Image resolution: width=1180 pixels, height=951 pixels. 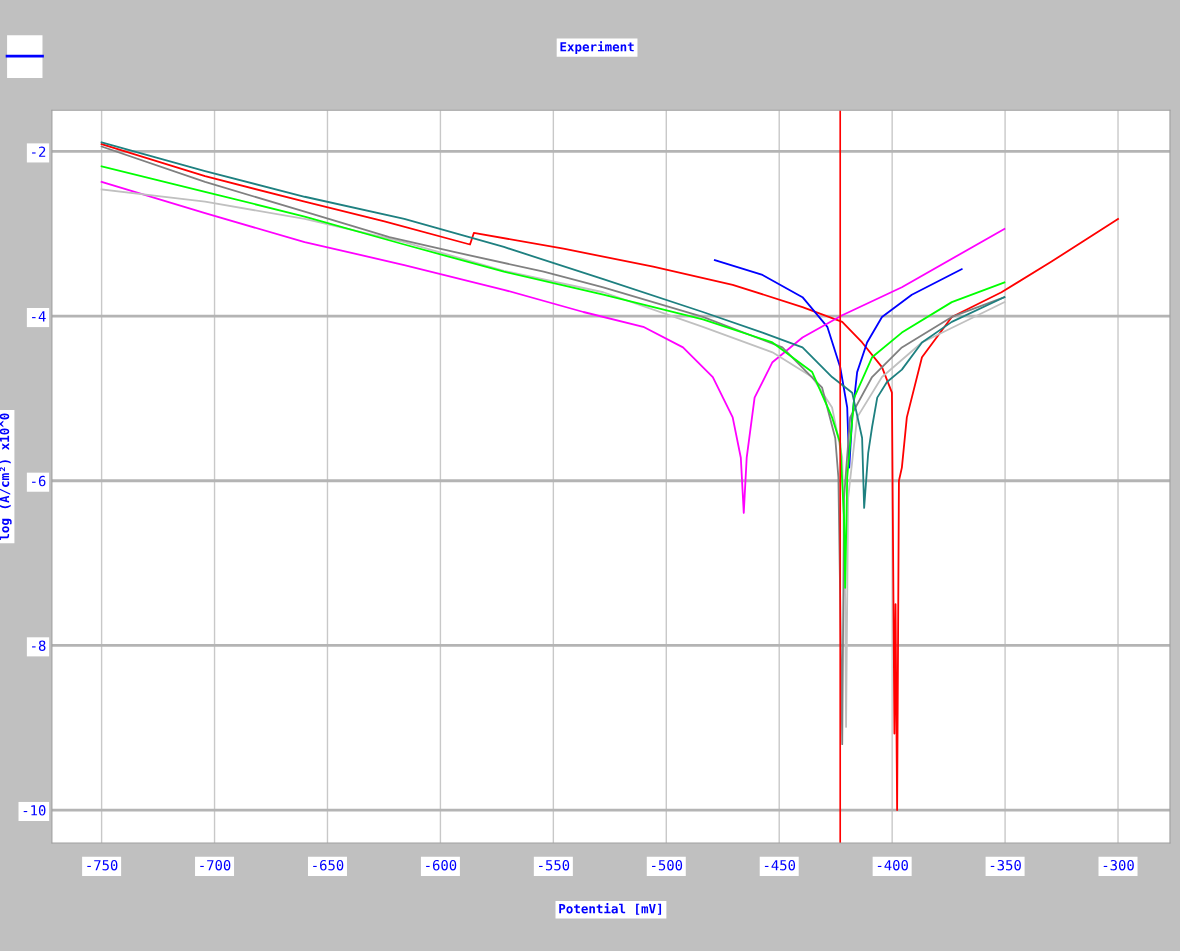 I want to click on x-axis-title: Potential [mV], so click(x=610, y=909).